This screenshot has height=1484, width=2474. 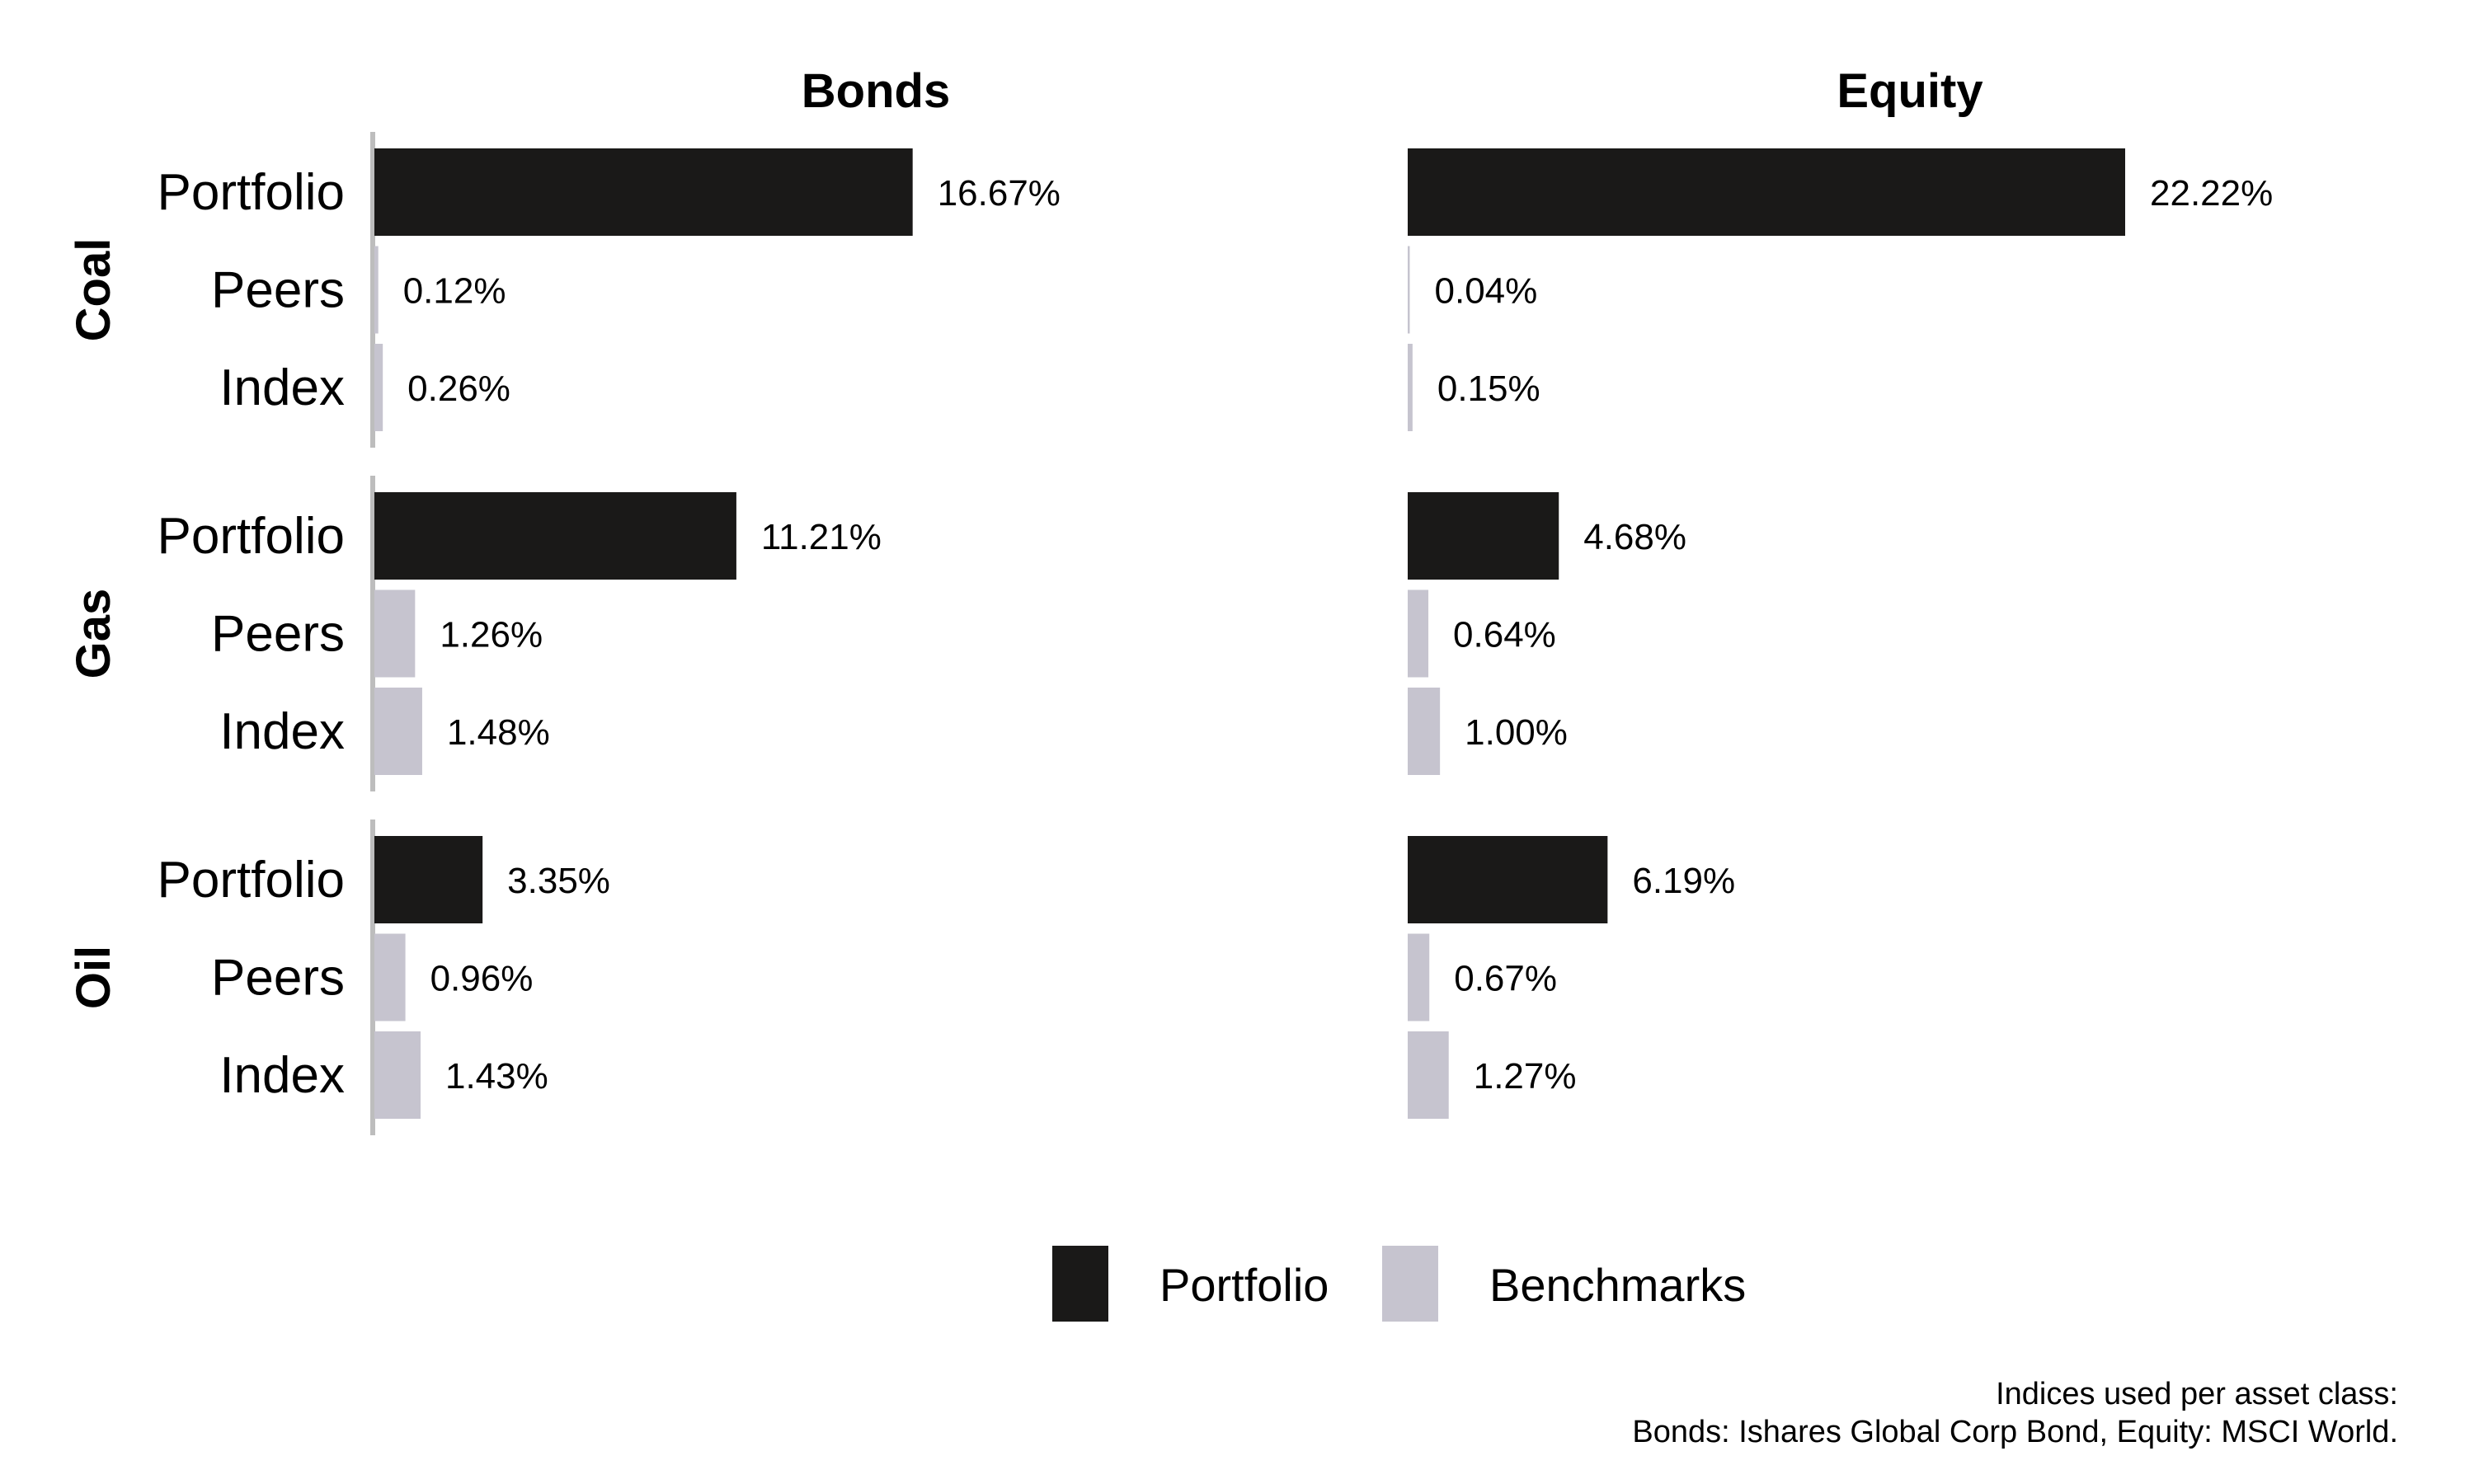 What do you see at coordinates (1418, 633) in the screenshot?
I see `bar-equity-gas-peers` at bounding box center [1418, 633].